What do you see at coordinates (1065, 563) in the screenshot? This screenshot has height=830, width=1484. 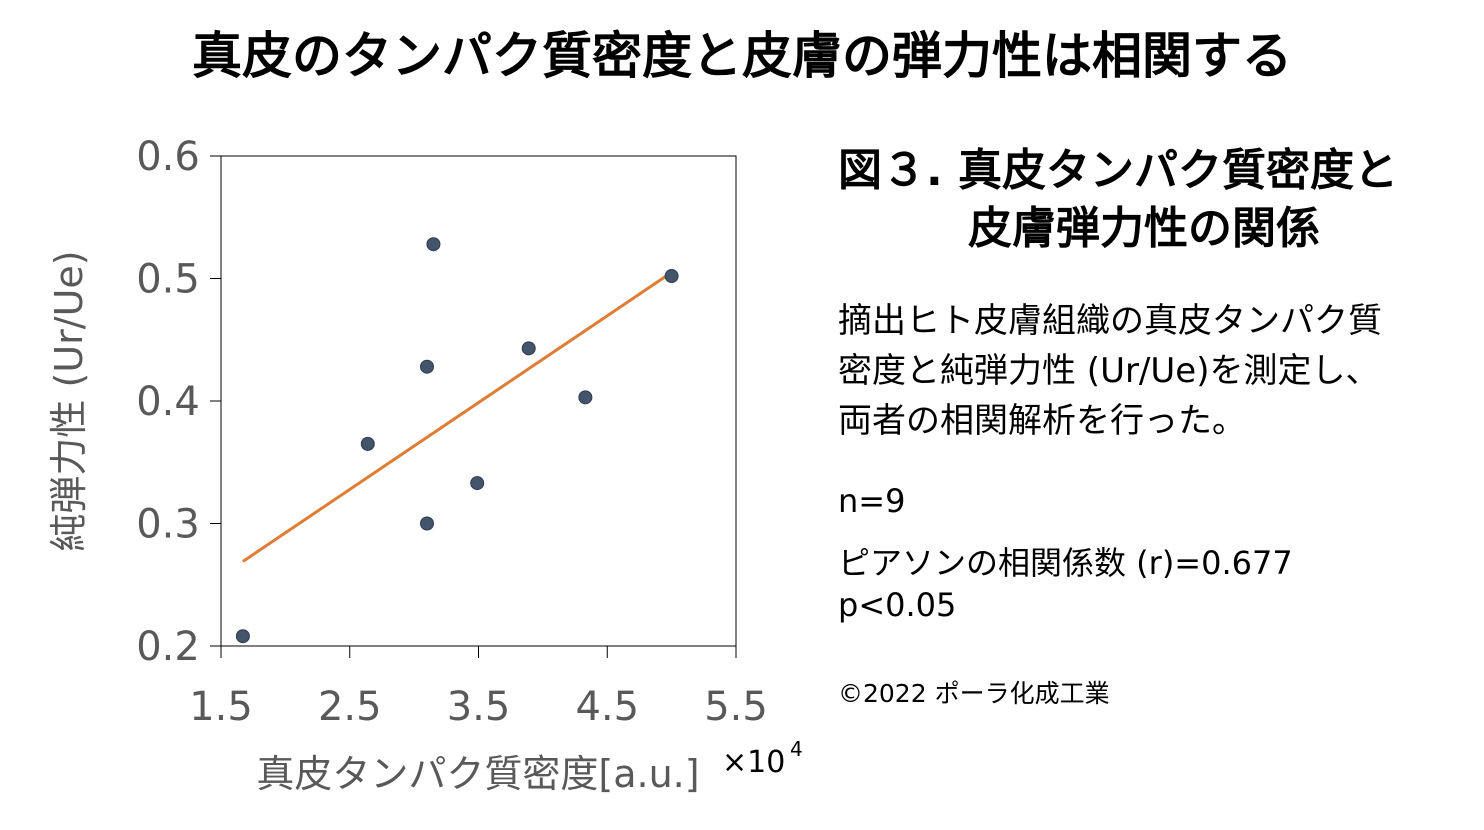 I see `pearson-coefficient: ピアソンの相関係数 (r)=0.677` at bounding box center [1065, 563].